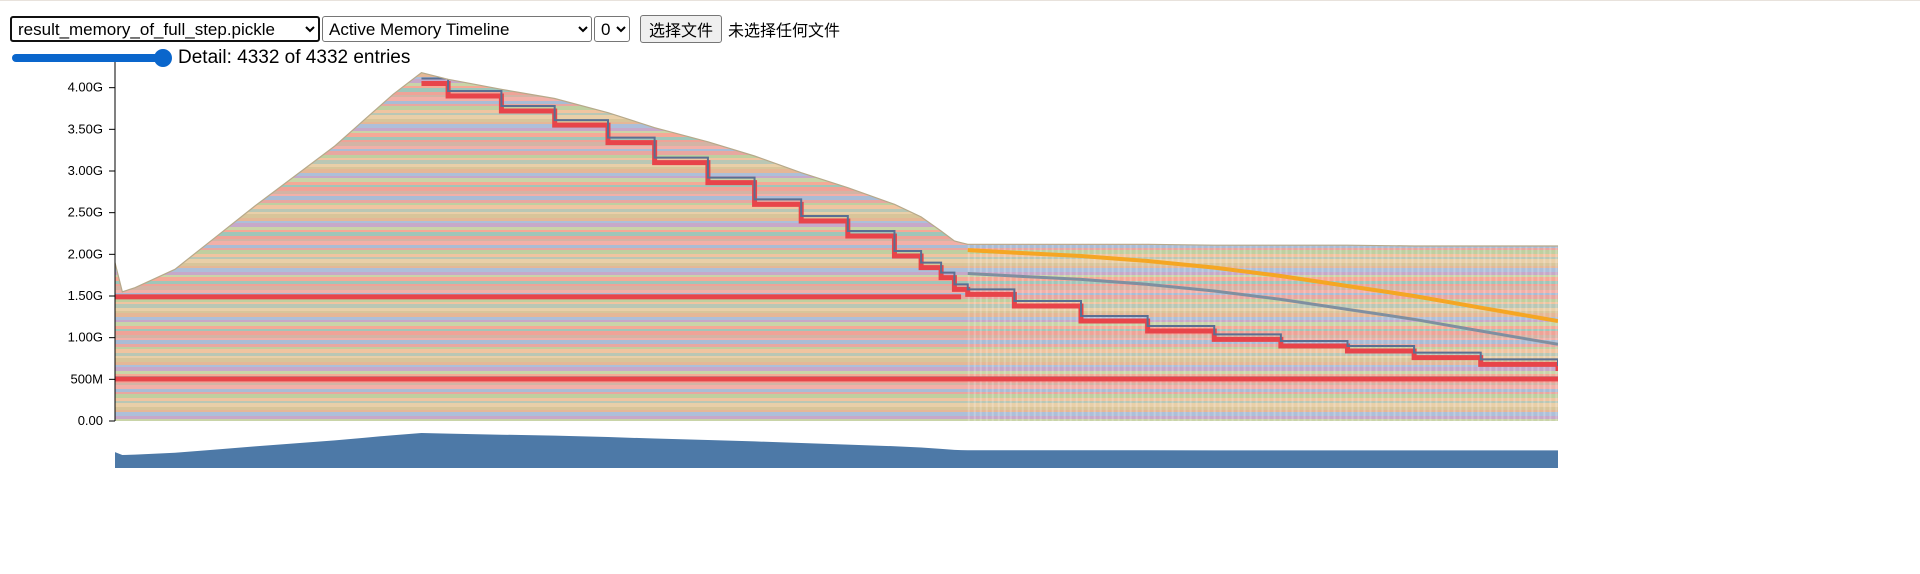  Describe the element at coordinates (85, 337) in the screenshot. I see `y-tick-label: 1.00G` at that location.